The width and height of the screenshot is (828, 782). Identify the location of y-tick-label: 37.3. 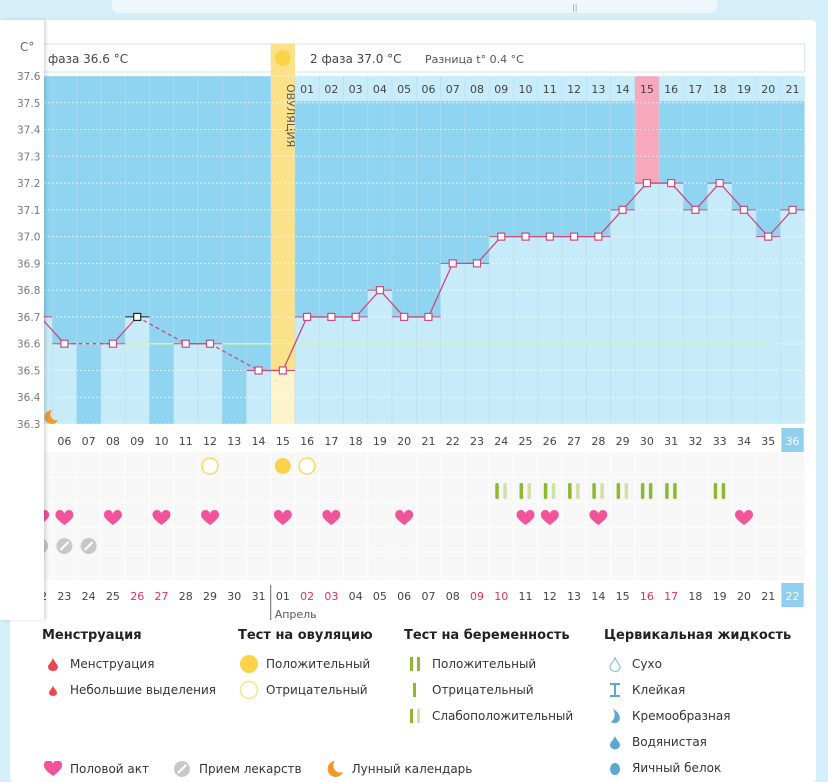
(28, 157).